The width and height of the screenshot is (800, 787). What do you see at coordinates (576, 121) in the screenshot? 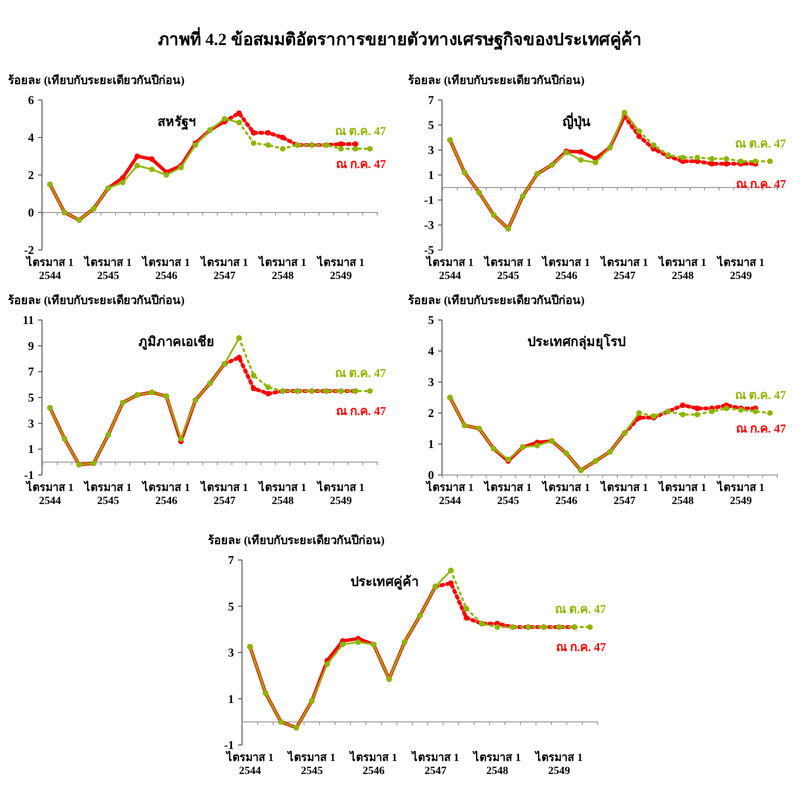
I see `text: ญี่ปุ่น` at bounding box center [576, 121].